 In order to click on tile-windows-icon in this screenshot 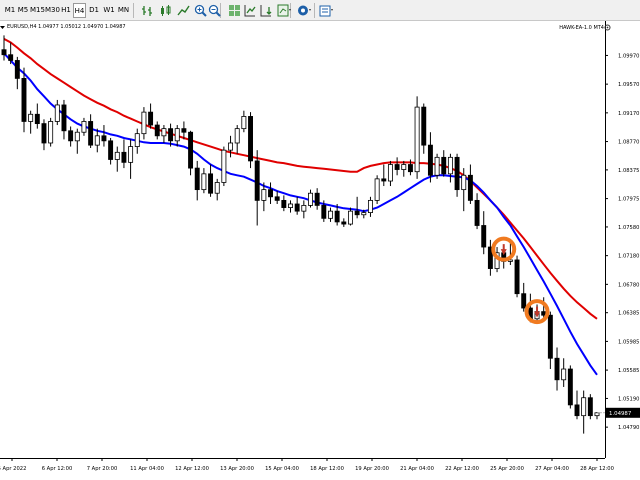, I will do `click(234, 10)`.